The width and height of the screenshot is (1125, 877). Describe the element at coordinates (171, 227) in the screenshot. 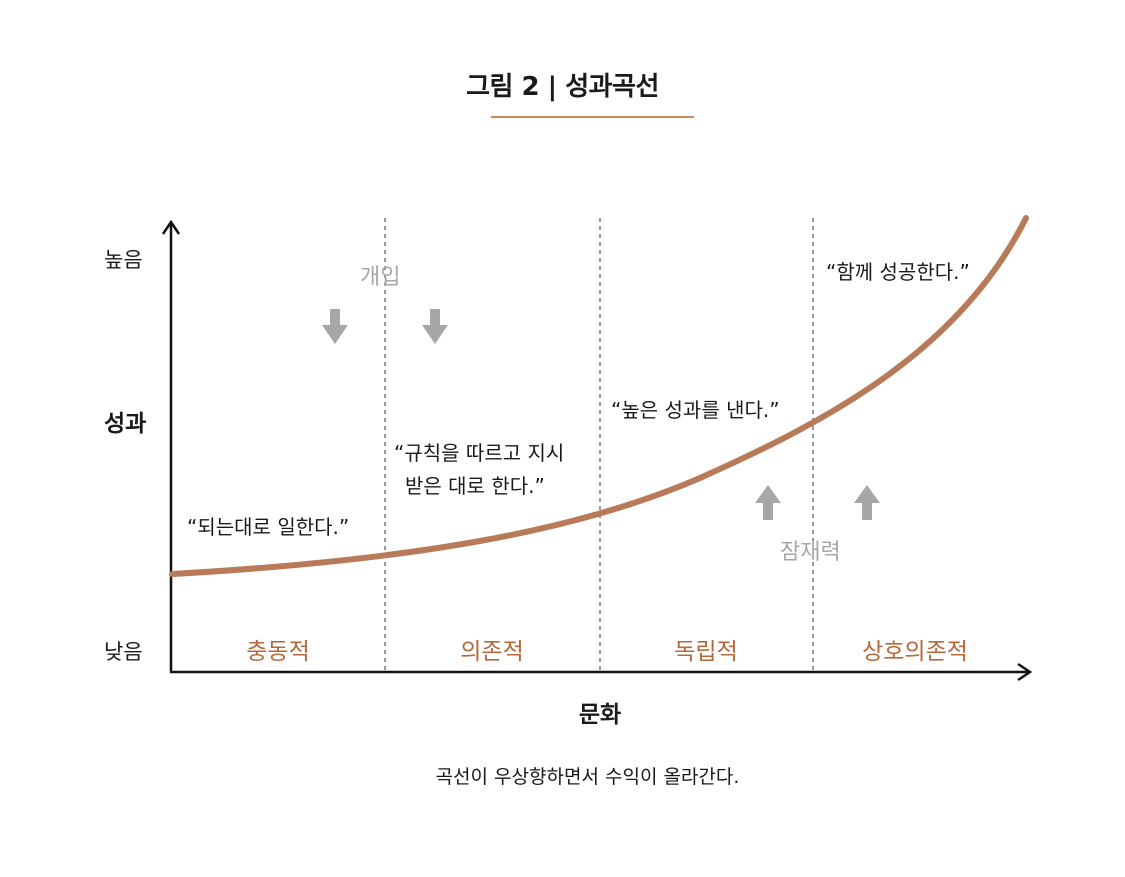

I see `y-axis-arrowhead` at that location.